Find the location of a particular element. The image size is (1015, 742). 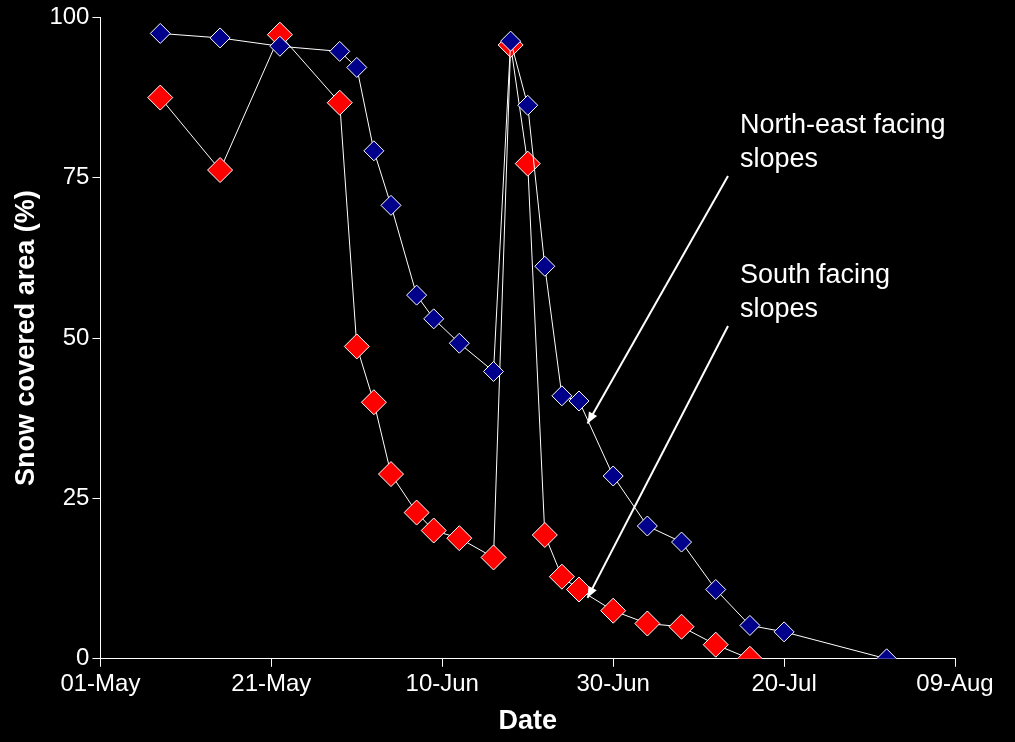

y-tick-label: 25 is located at coordinates (76, 497).